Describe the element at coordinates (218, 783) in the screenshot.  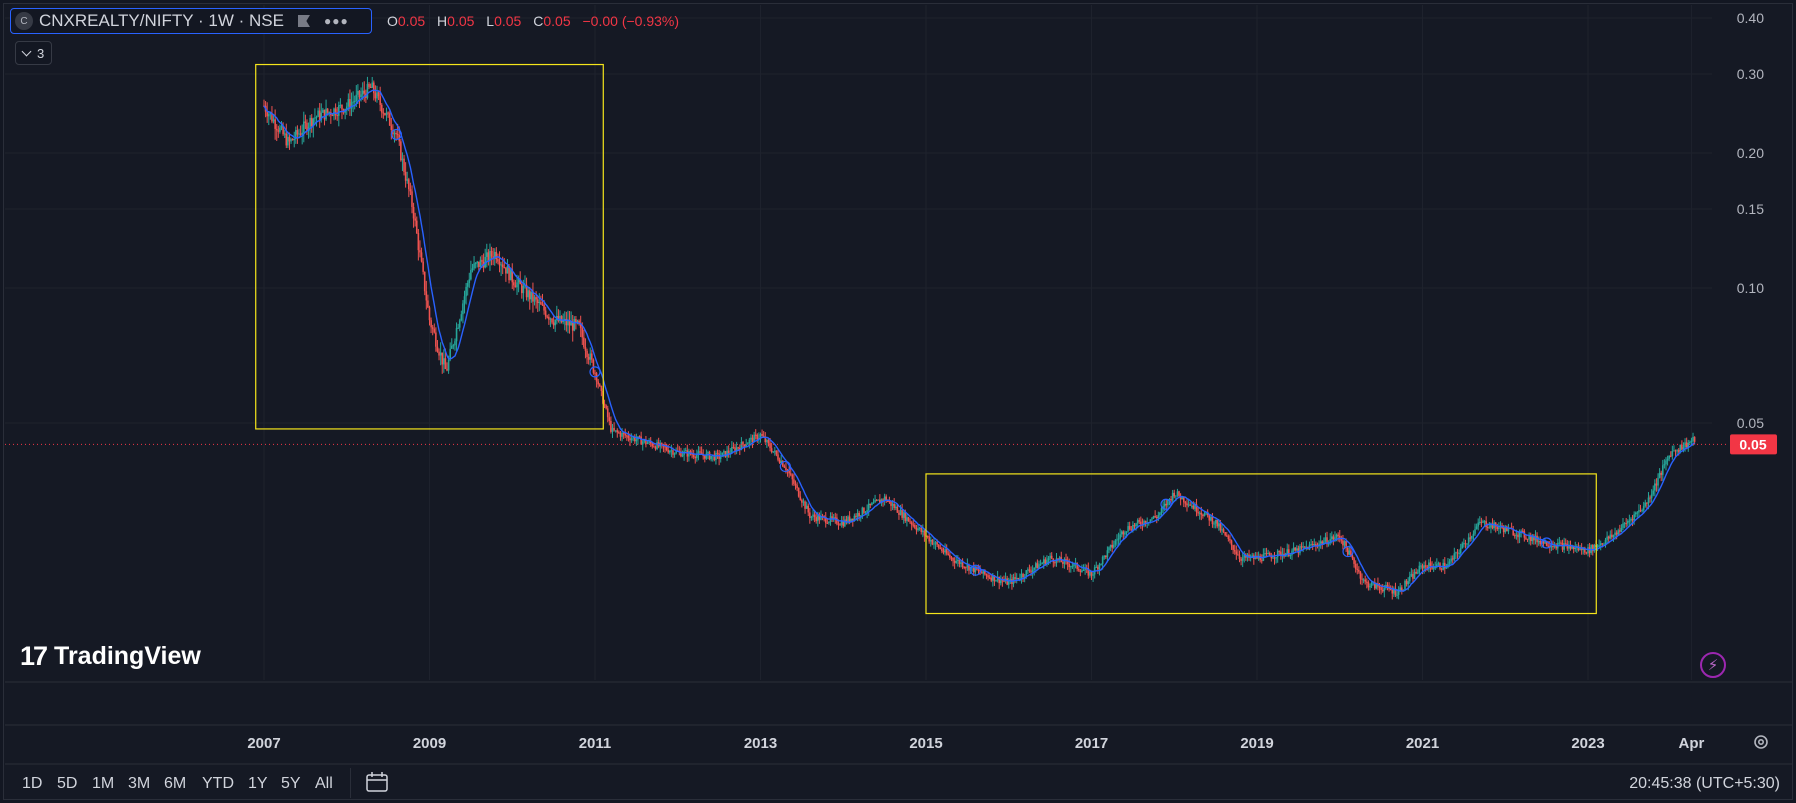
I see `timeframe-ytd: YTD` at that location.